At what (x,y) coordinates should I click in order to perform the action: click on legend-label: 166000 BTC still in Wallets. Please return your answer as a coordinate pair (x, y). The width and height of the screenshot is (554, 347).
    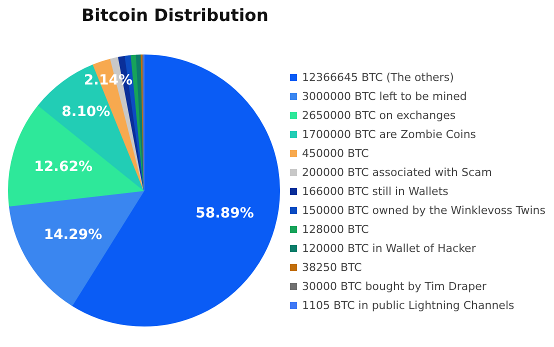
    Looking at the image, I should click on (375, 192).